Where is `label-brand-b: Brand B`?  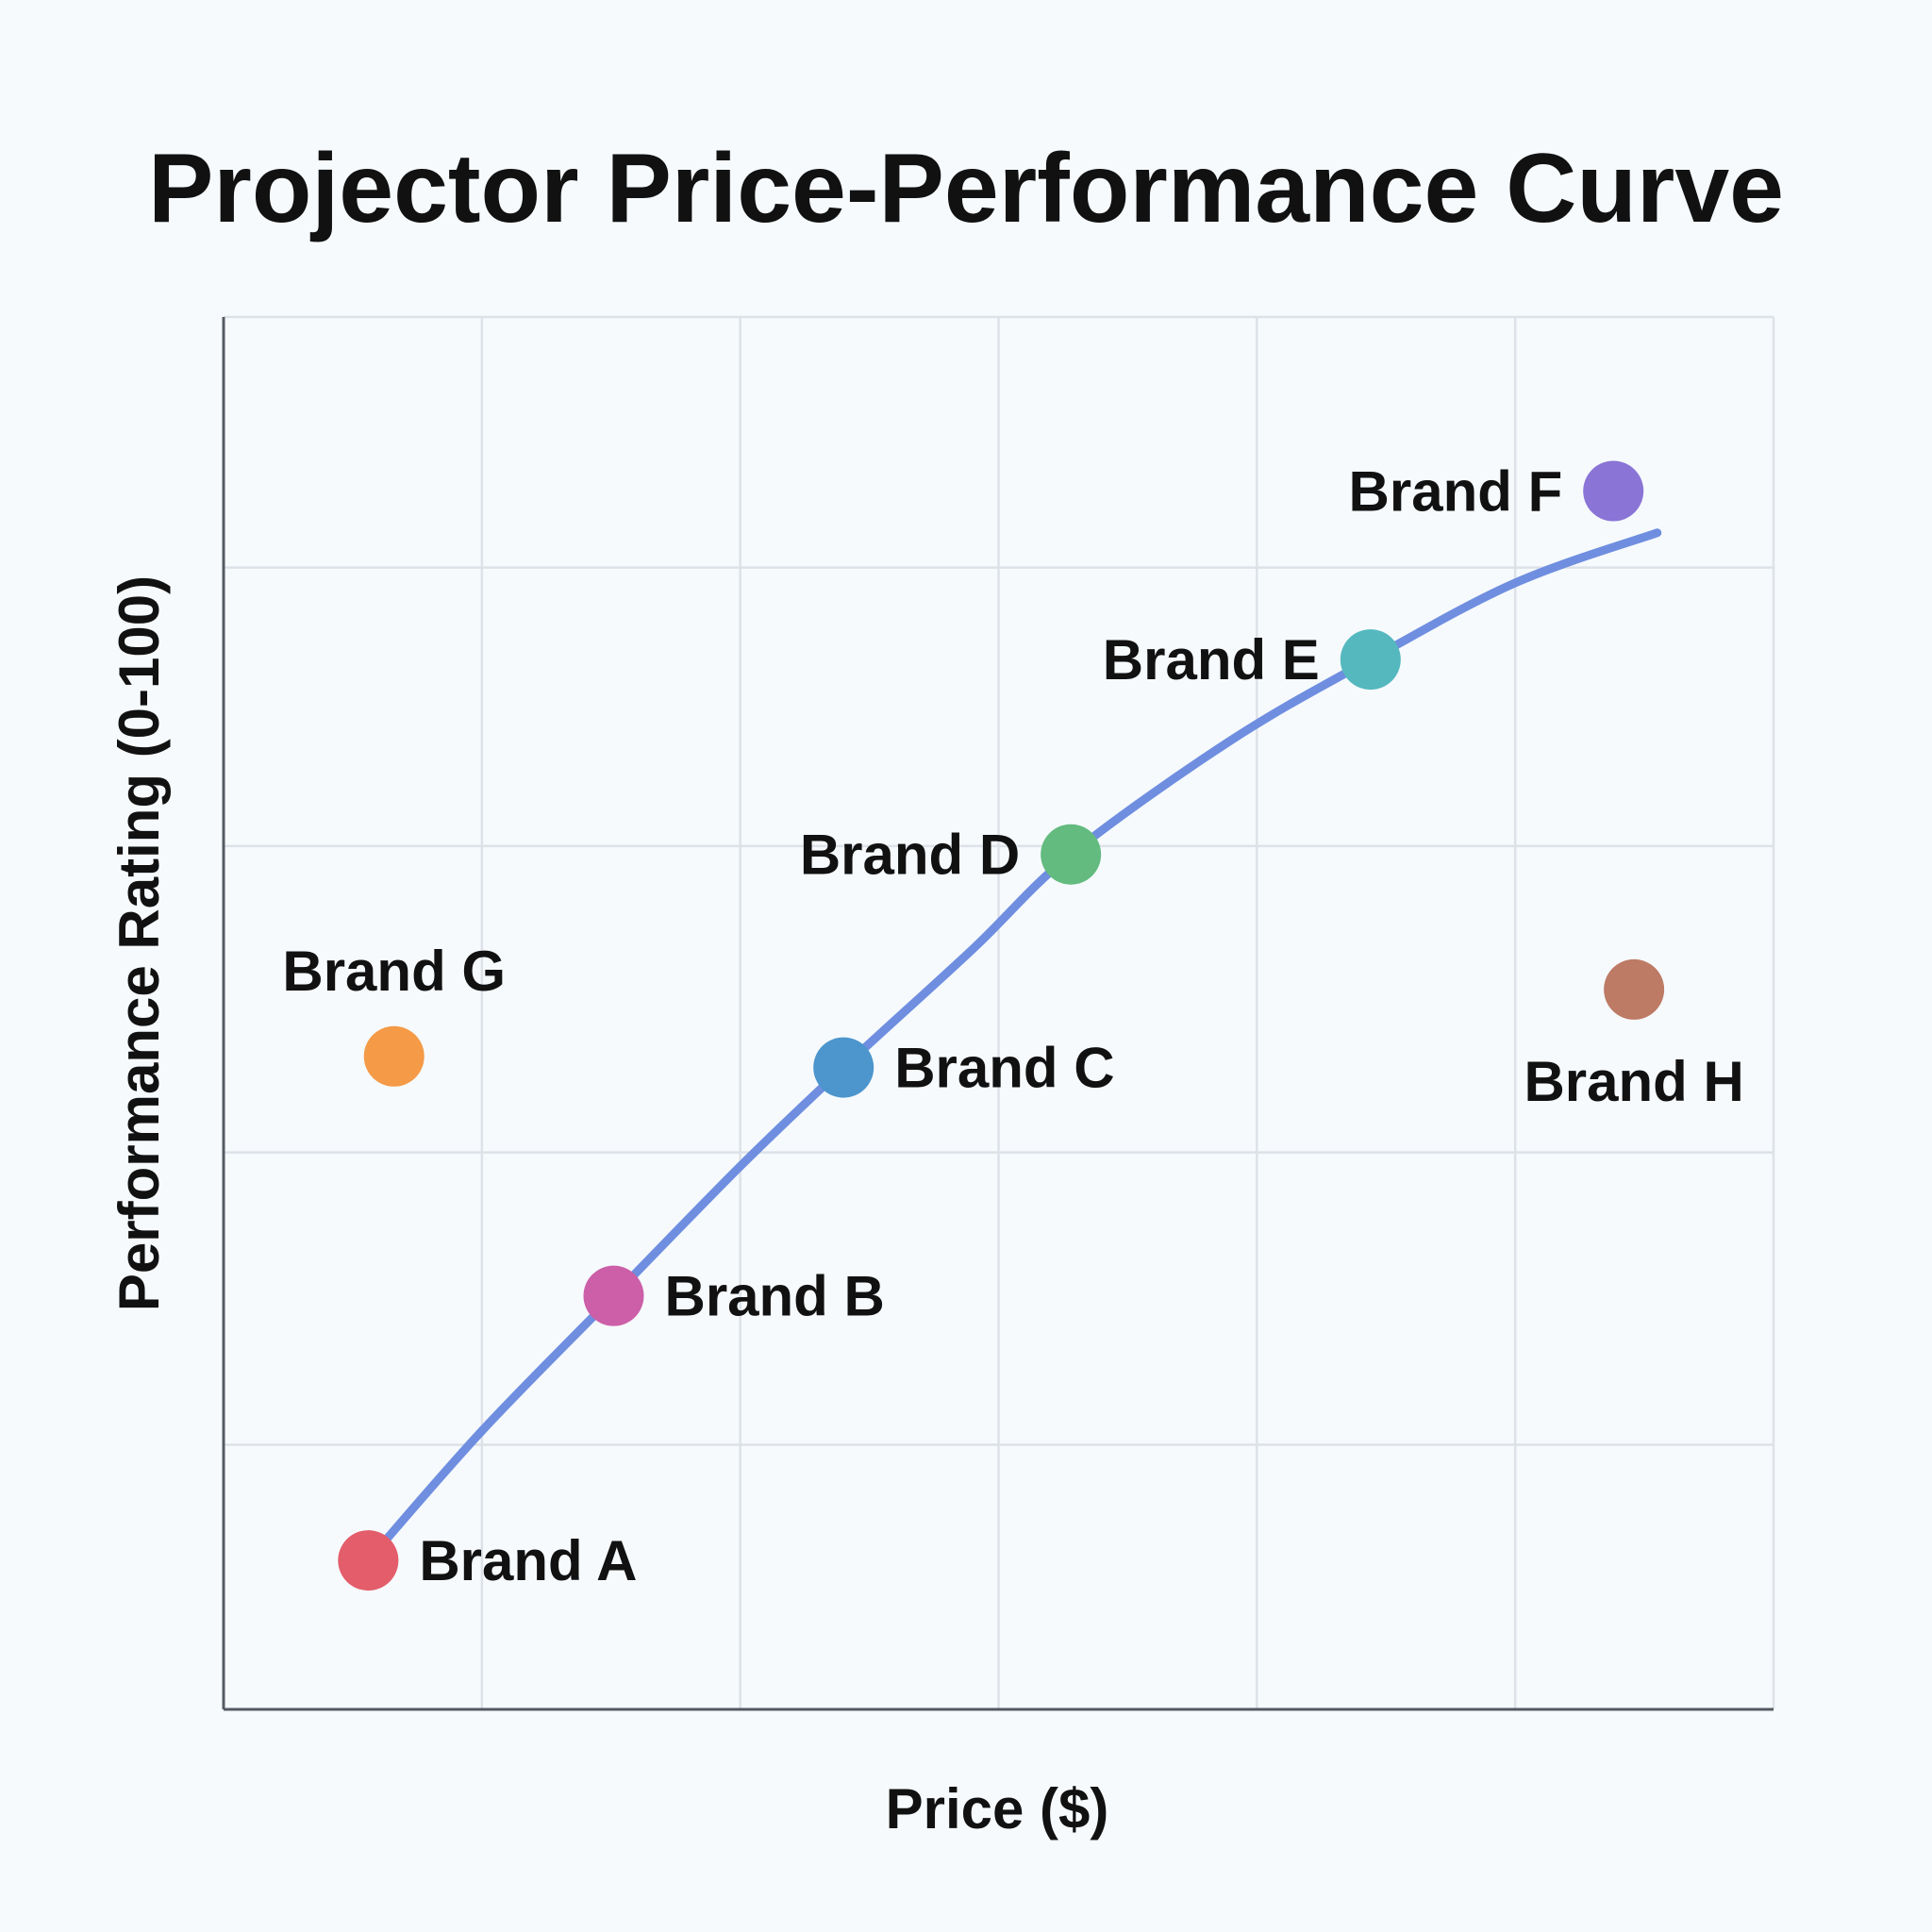
label-brand-b: Brand B is located at coordinates (774, 1297).